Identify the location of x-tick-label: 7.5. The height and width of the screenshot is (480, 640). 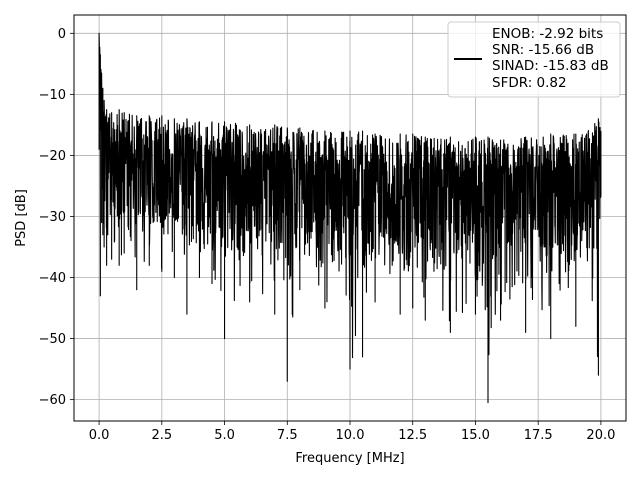
(287, 435).